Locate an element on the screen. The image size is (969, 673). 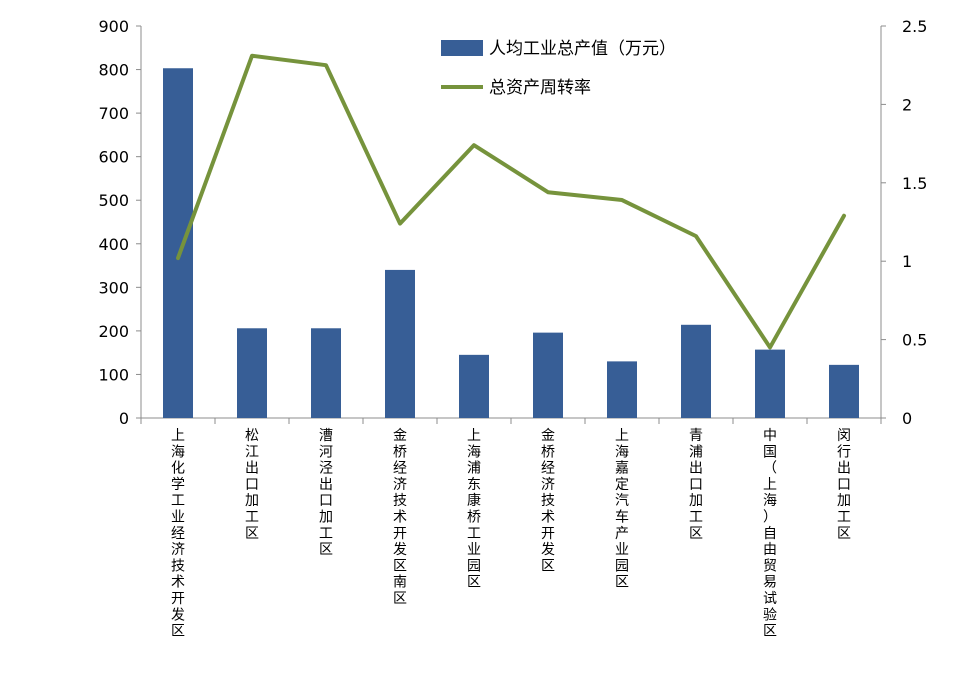
category-label: 金桥经济技术开发区 is located at coordinates (548, 501).